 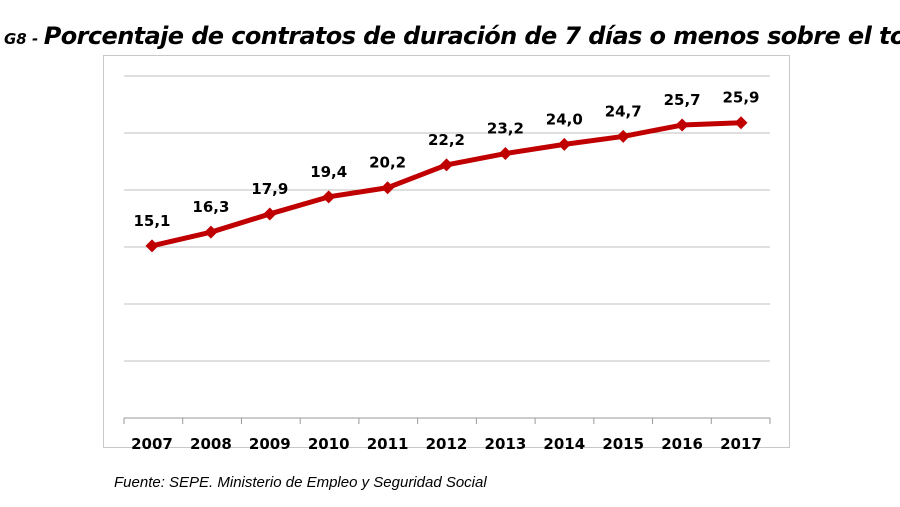 What do you see at coordinates (329, 444) in the screenshot?
I see `x-tick-label: 2010` at bounding box center [329, 444].